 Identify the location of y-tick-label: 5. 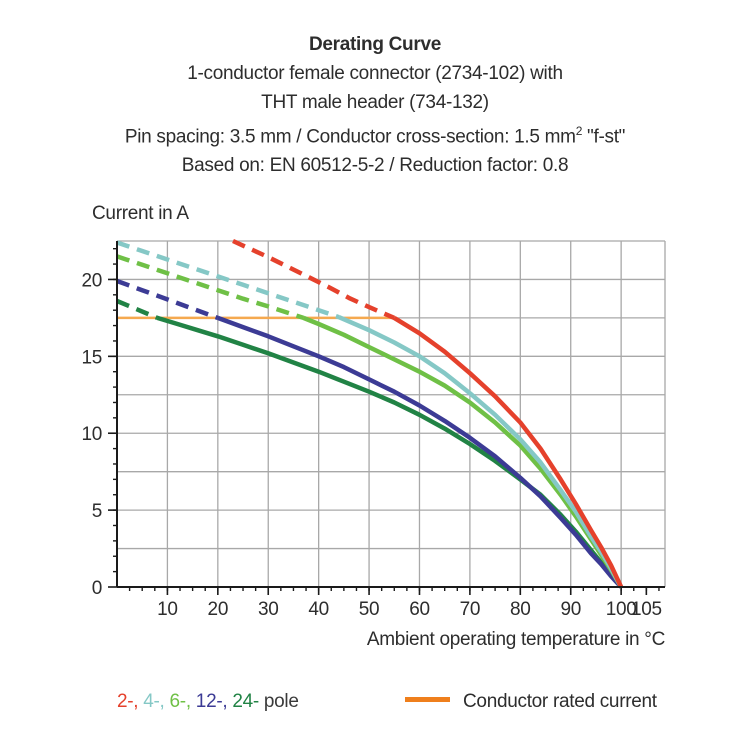
(97, 511).